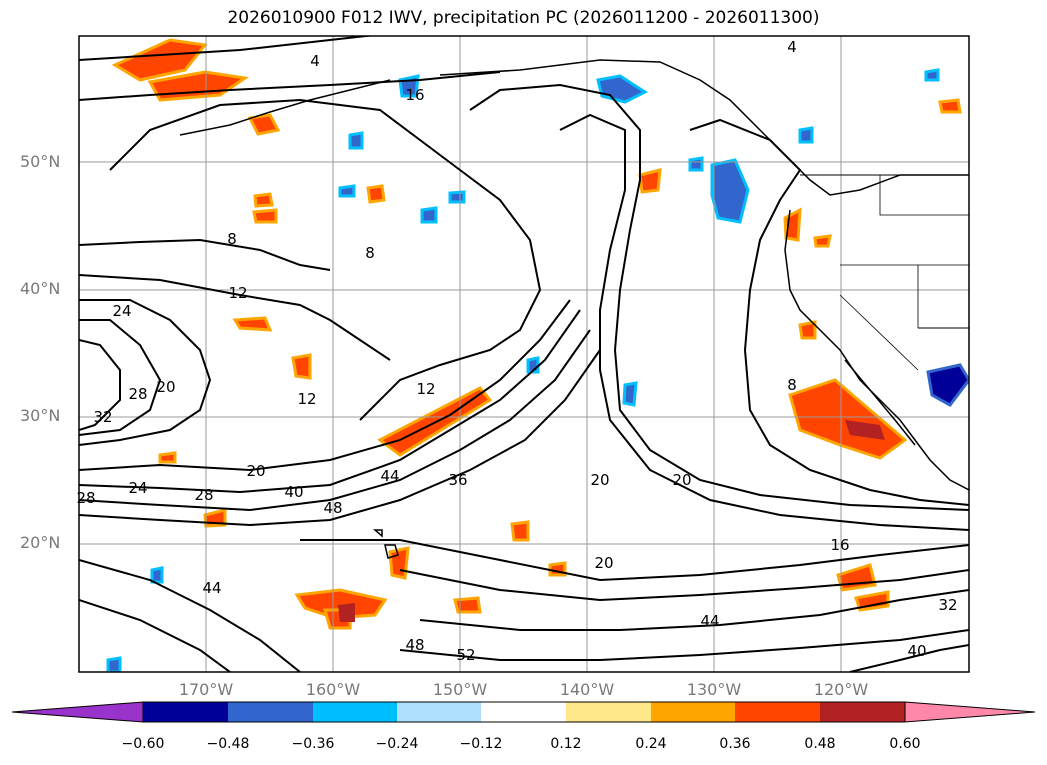 The image size is (1047, 765). Describe the element at coordinates (206, 689) in the screenshot. I see `lon-label-170w: 170°W` at that location.